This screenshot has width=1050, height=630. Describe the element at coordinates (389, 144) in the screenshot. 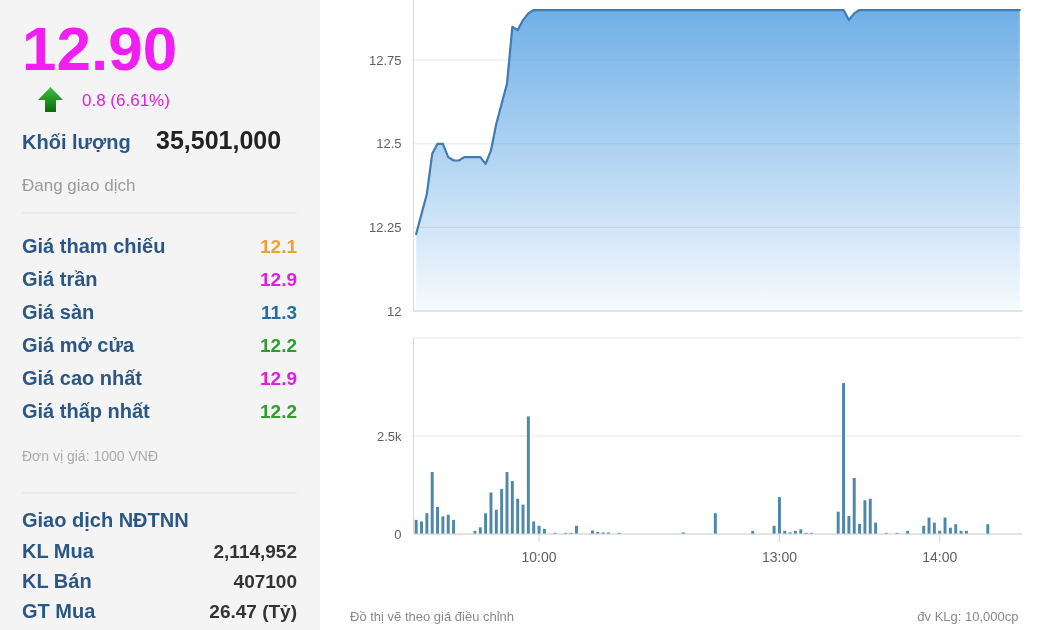

I see `y-tick-label: 12.5` at that location.